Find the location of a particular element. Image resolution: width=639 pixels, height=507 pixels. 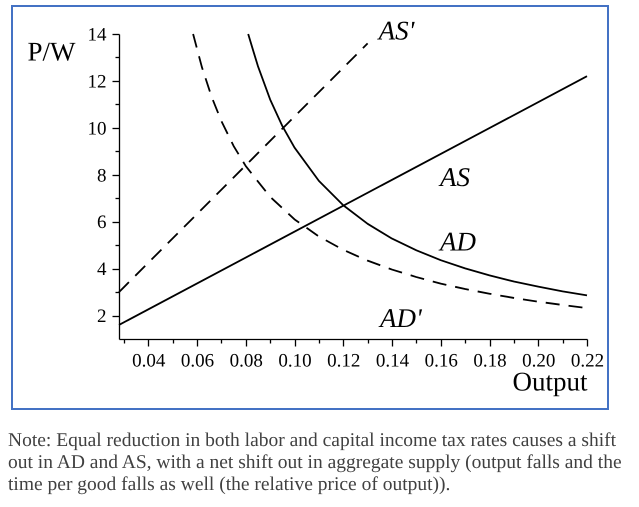

x-tick-label: 0.04 is located at coordinates (149, 361).